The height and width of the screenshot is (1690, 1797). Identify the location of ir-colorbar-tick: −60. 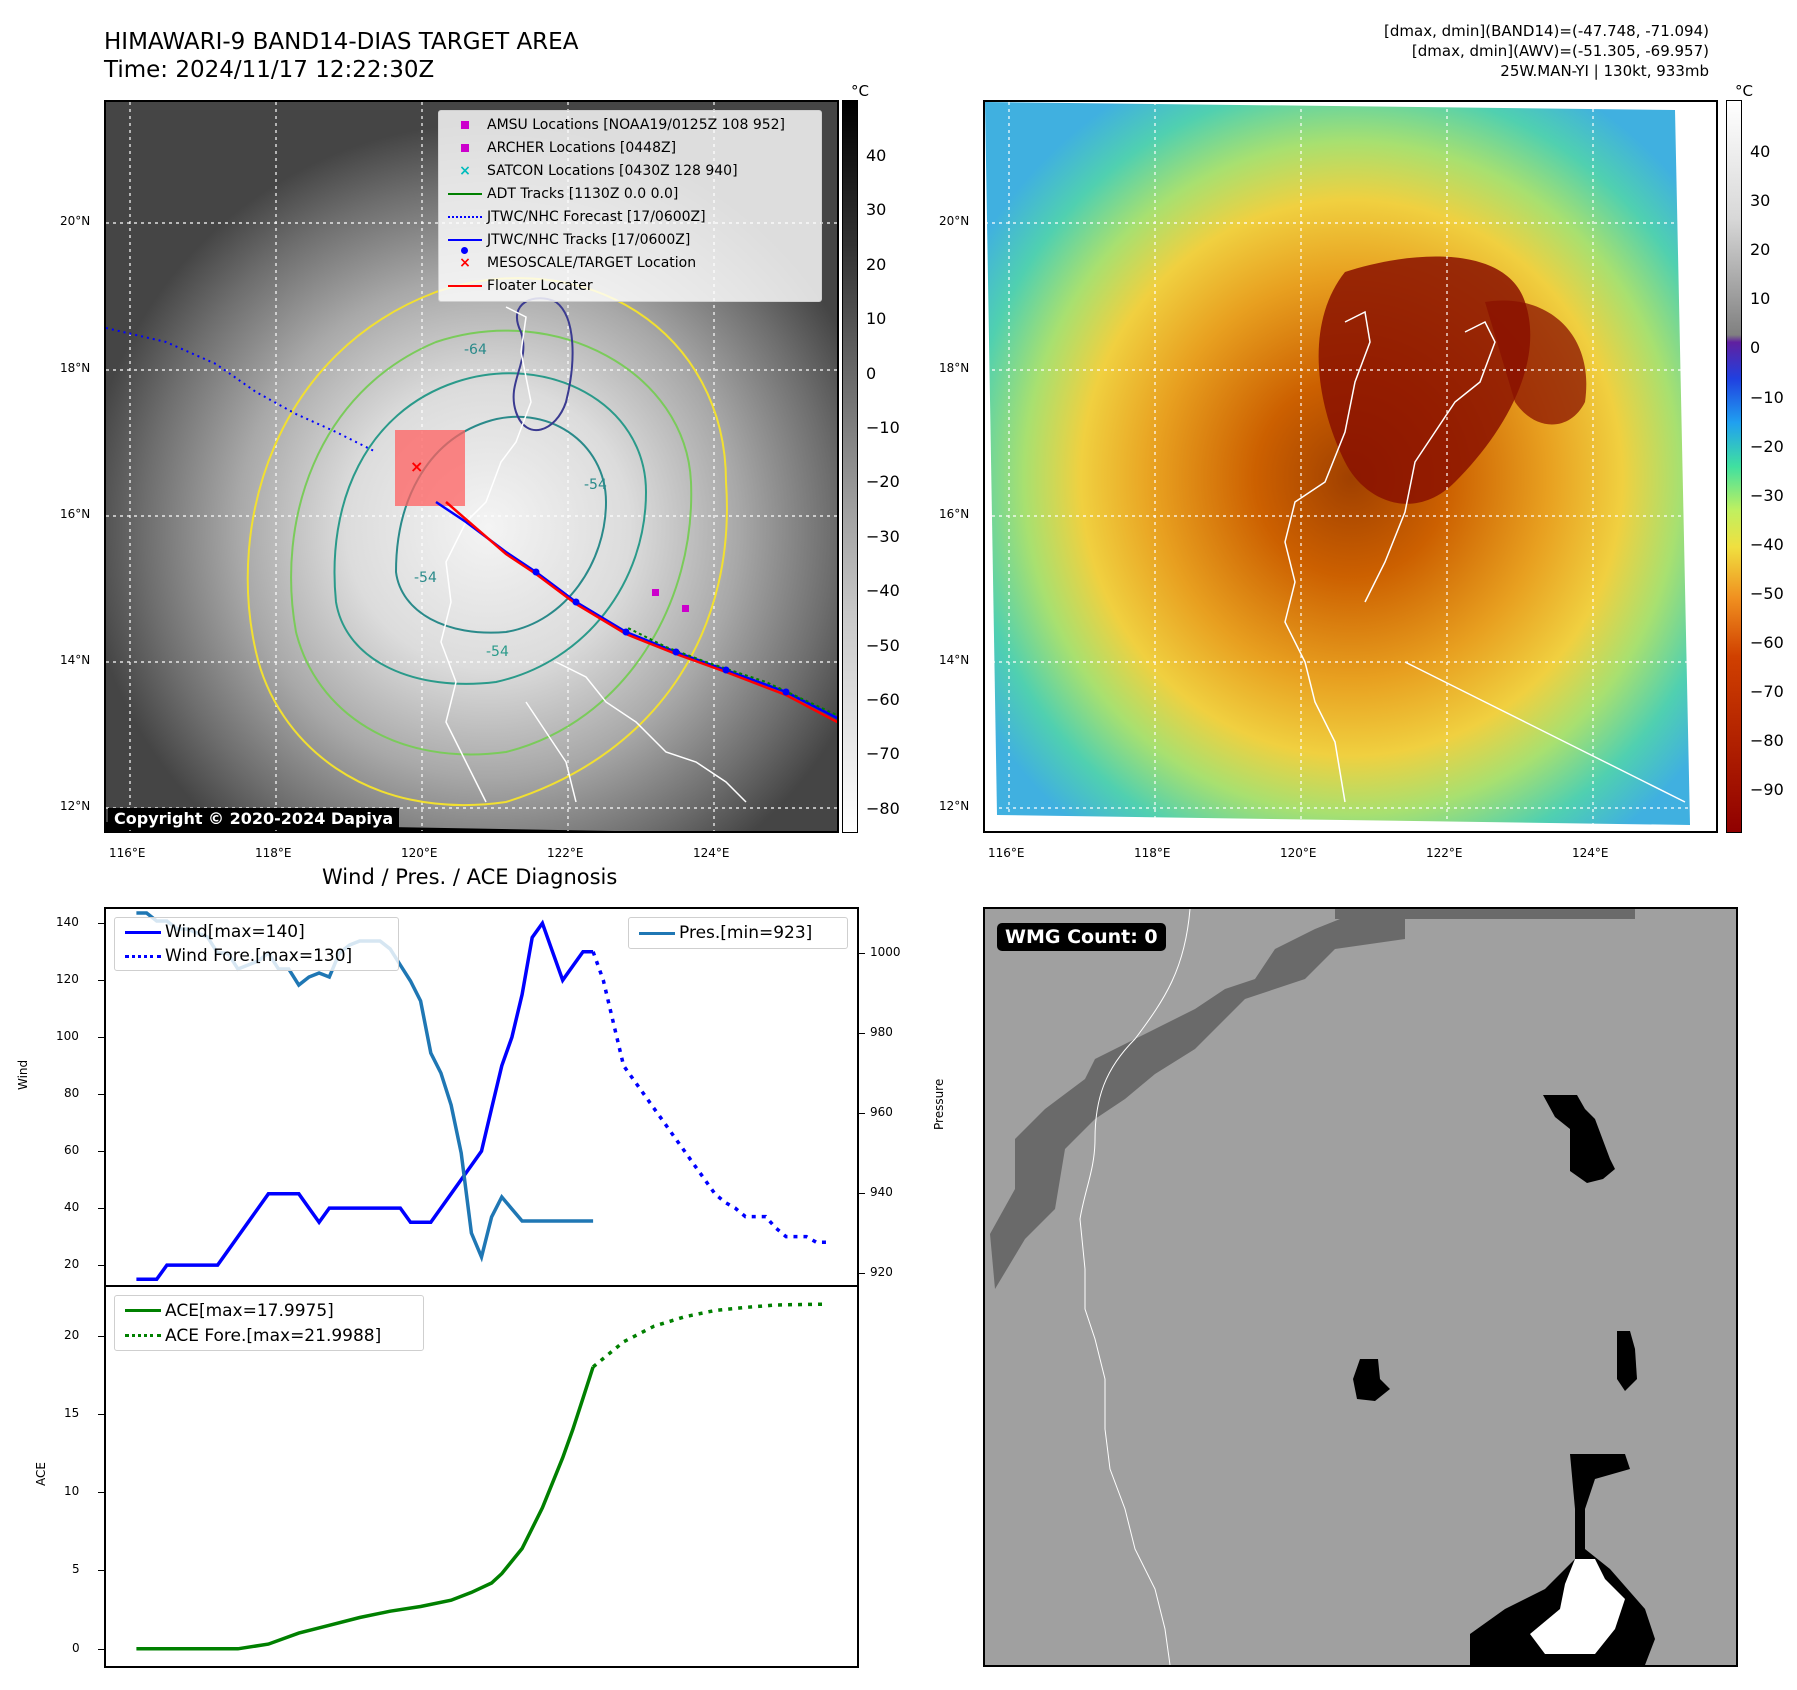
(883, 699).